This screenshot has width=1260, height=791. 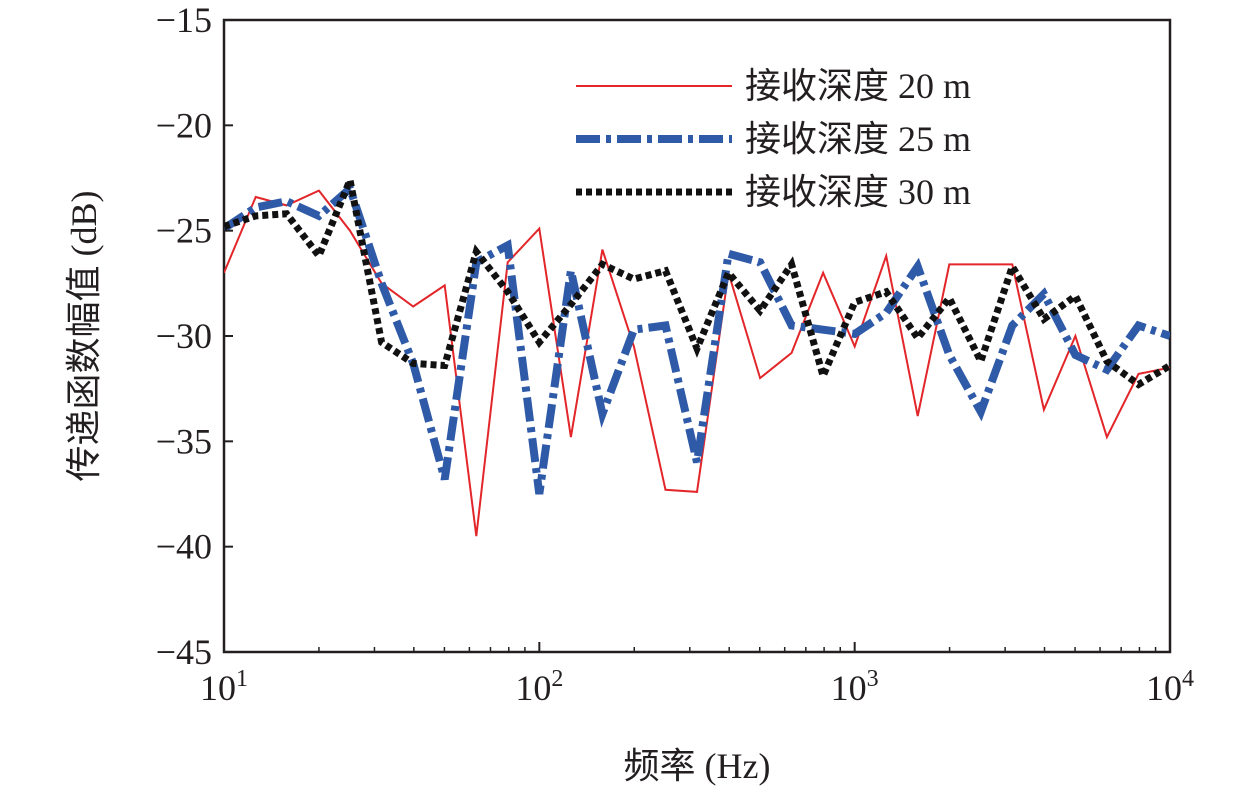 I want to click on x-axis: 10¹ 10² 10³ 10⁴, so click(x=697, y=675).